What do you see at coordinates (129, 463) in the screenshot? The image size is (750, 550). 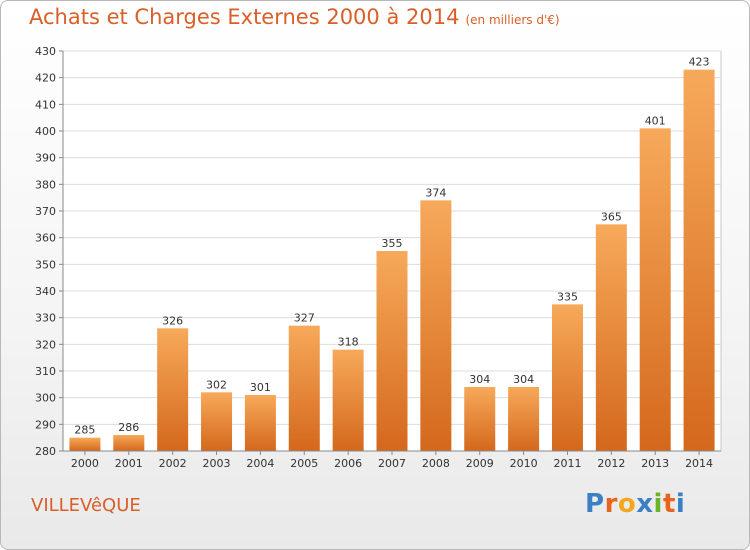 I see `x-tick-label-2001: 2001` at bounding box center [129, 463].